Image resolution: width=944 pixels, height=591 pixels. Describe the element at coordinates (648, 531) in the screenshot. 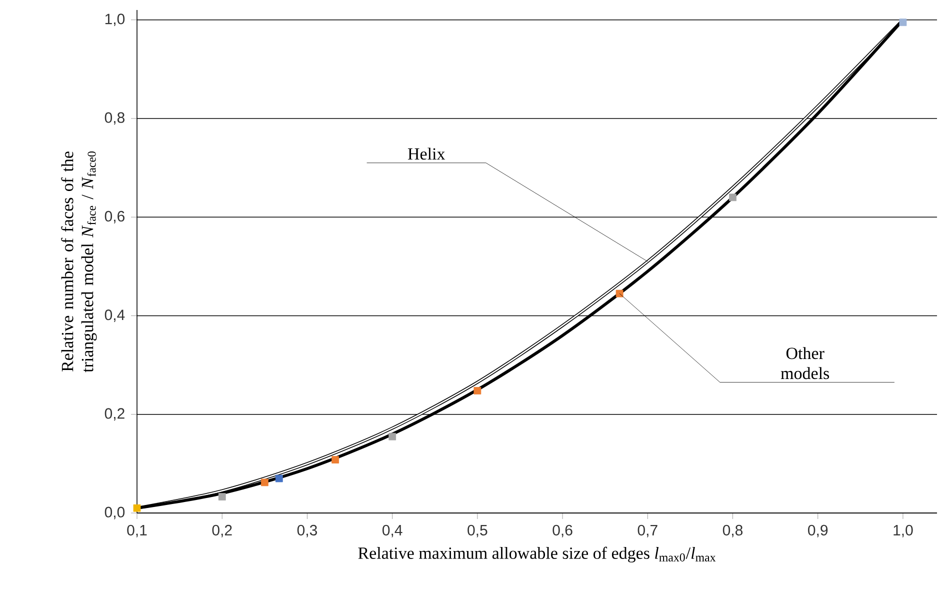

I see `x-tick-label: 0,7` at that location.